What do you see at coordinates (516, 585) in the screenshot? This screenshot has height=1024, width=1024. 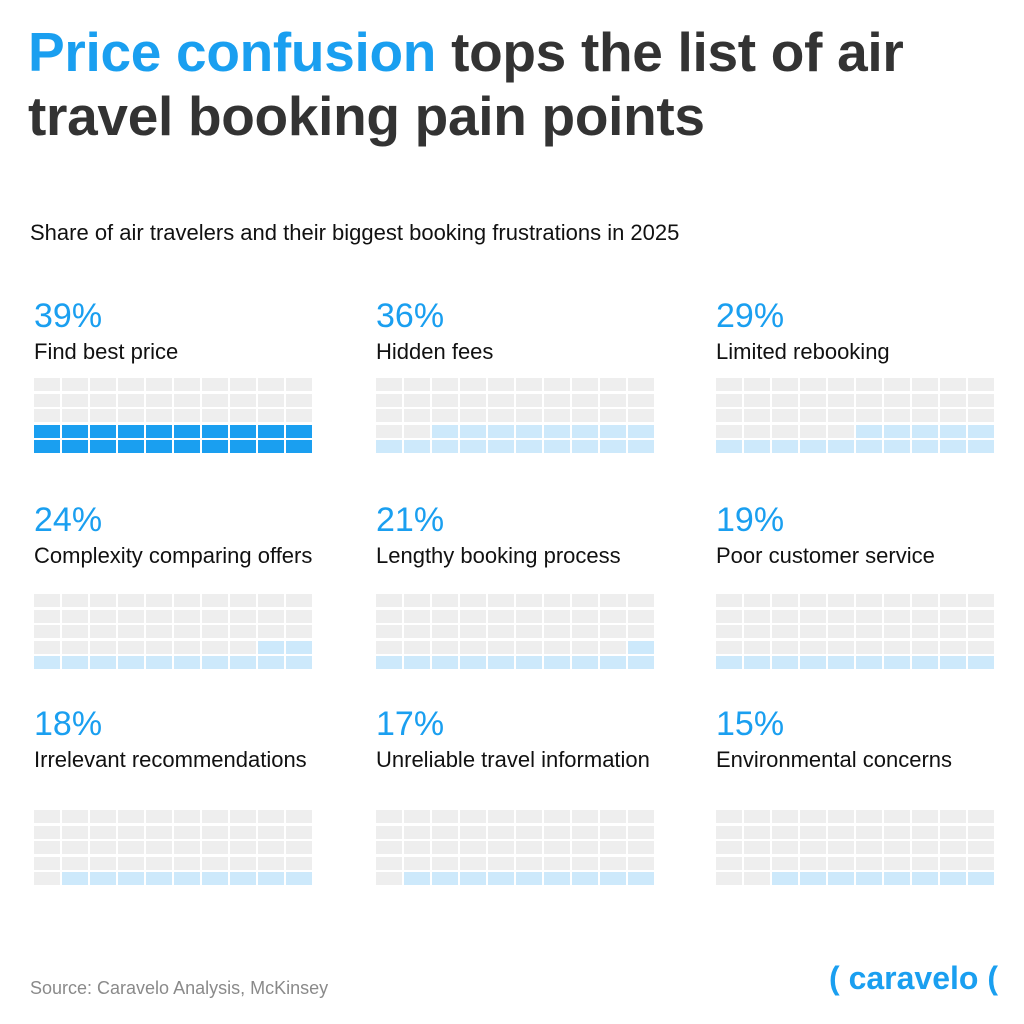 I see `waffle-item: 21% Lengthy booking process` at bounding box center [516, 585].